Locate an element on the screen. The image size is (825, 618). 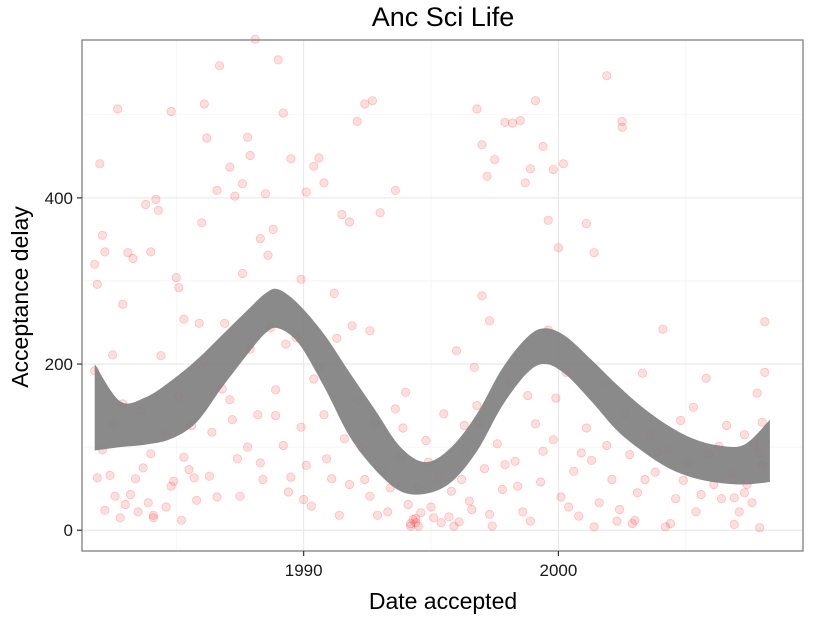
x-tick-label: 1990 is located at coordinates (304, 570).